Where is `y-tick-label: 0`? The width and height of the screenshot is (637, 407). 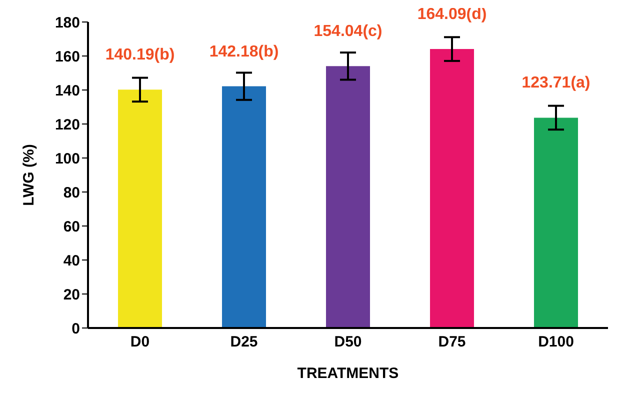
y-tick-label: 0 is located at coordinates (76, 329).